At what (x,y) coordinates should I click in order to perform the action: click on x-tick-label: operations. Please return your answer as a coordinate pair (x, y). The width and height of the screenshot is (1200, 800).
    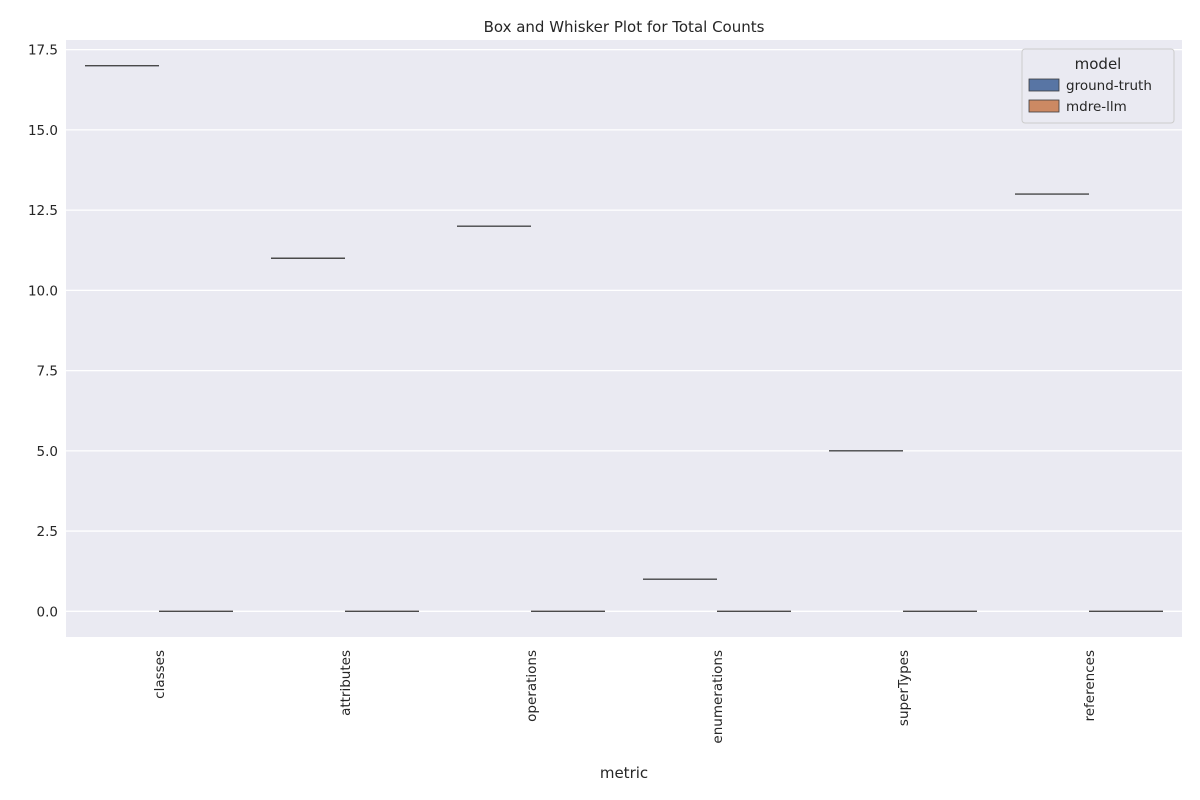
    Looking at the image, I should click on (532, 686).